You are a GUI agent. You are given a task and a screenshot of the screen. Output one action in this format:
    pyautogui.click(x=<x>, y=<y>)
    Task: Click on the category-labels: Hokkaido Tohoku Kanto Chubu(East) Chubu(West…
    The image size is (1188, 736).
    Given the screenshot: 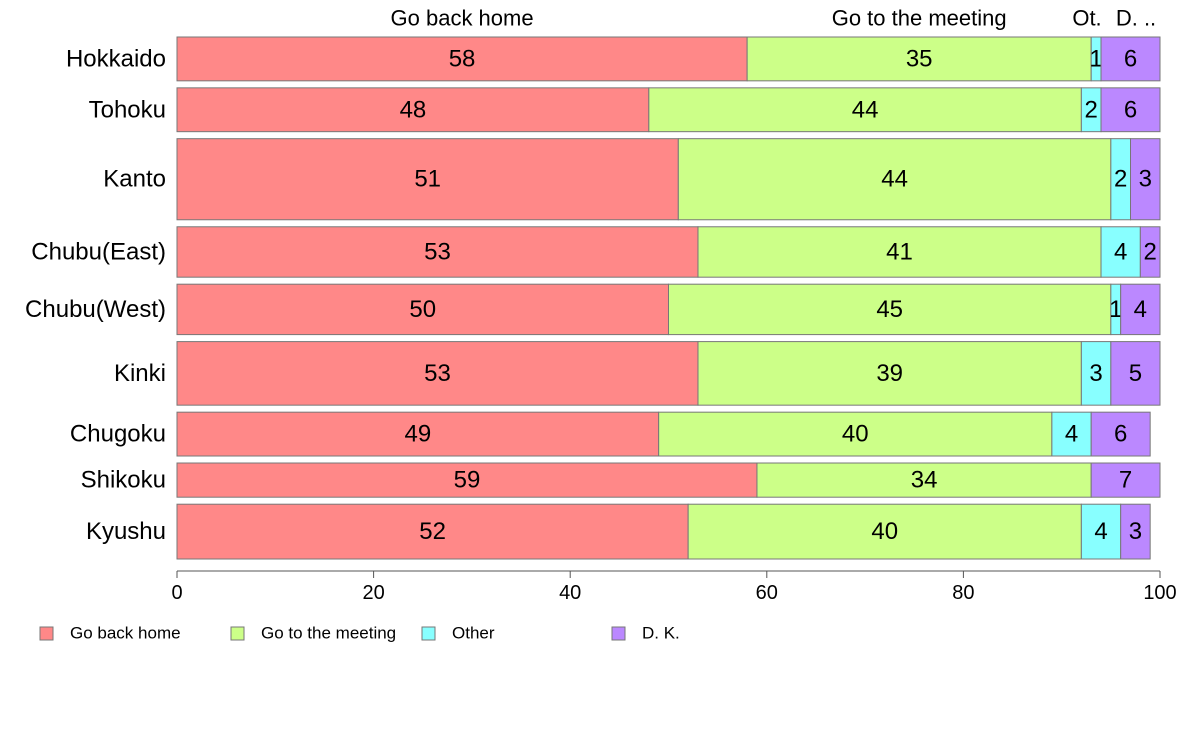 What is the action you would take?
    pyautogui.click(x=95, y=295)
    